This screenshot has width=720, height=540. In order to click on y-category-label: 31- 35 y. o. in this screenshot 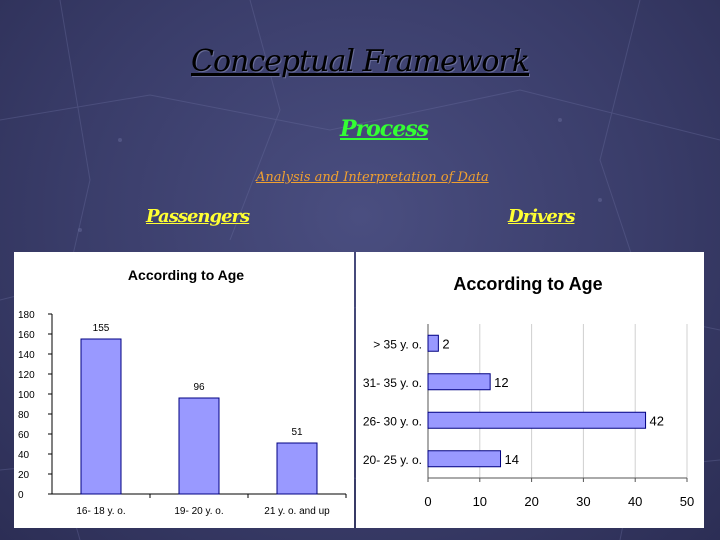, I will do `click(392, 383)`.